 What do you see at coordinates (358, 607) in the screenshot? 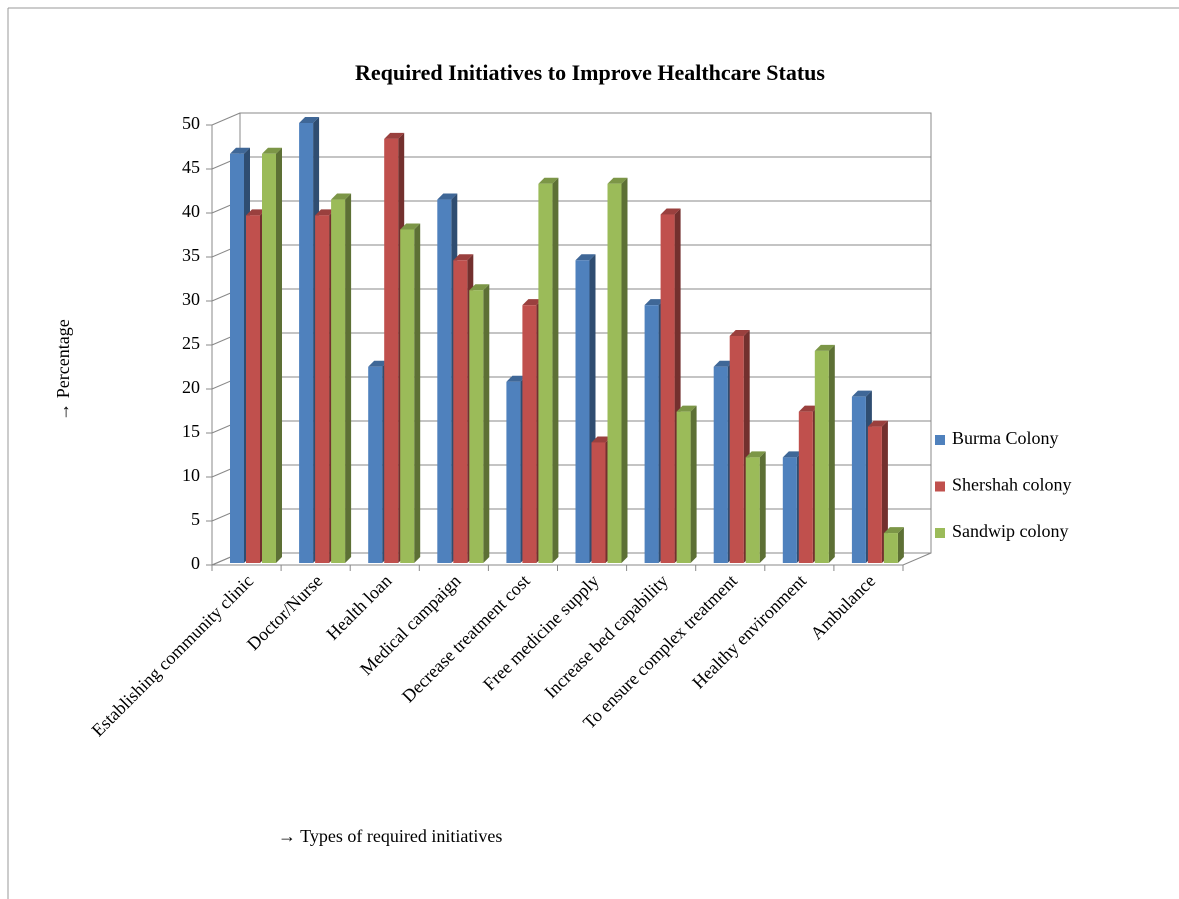
I see `x-tick-label: Health loan` at bounding box center [358, 607].